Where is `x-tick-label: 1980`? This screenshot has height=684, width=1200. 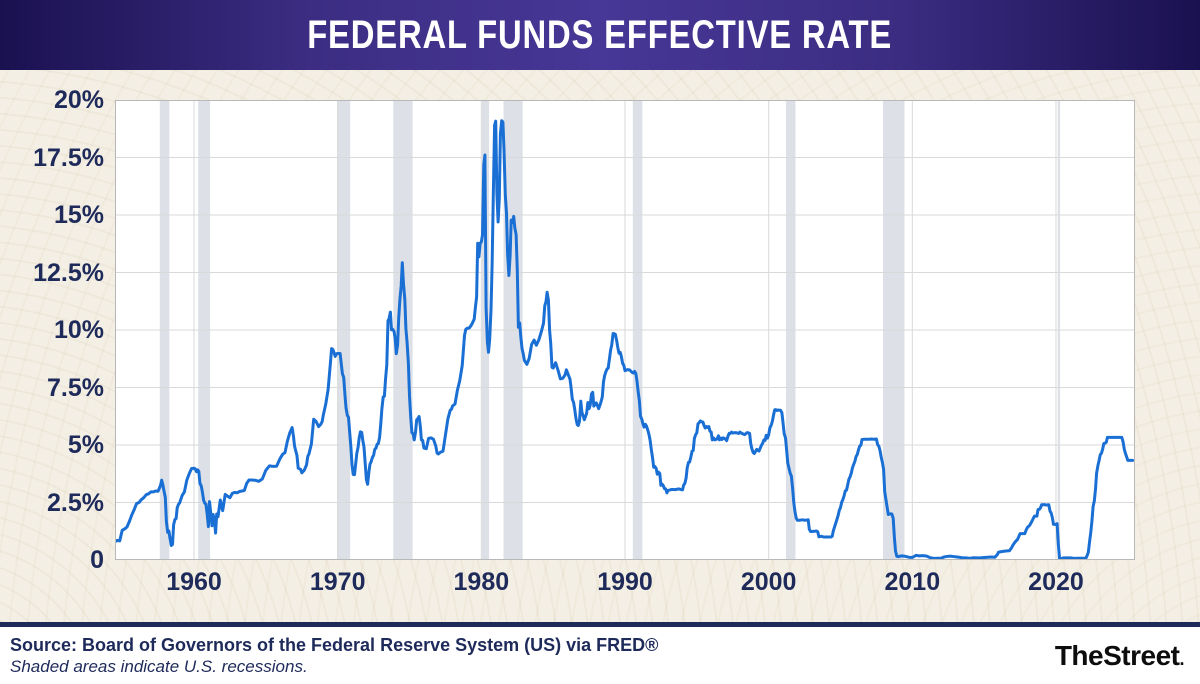 x-tick-label: 1980 is located at coordinates (481, 582).